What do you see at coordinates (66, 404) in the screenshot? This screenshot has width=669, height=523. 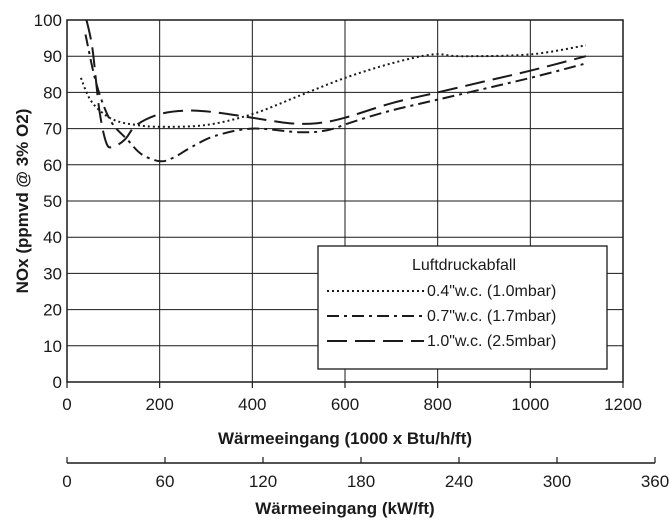 I see `x-tick-label: 0` at bounding box center [66, 404].